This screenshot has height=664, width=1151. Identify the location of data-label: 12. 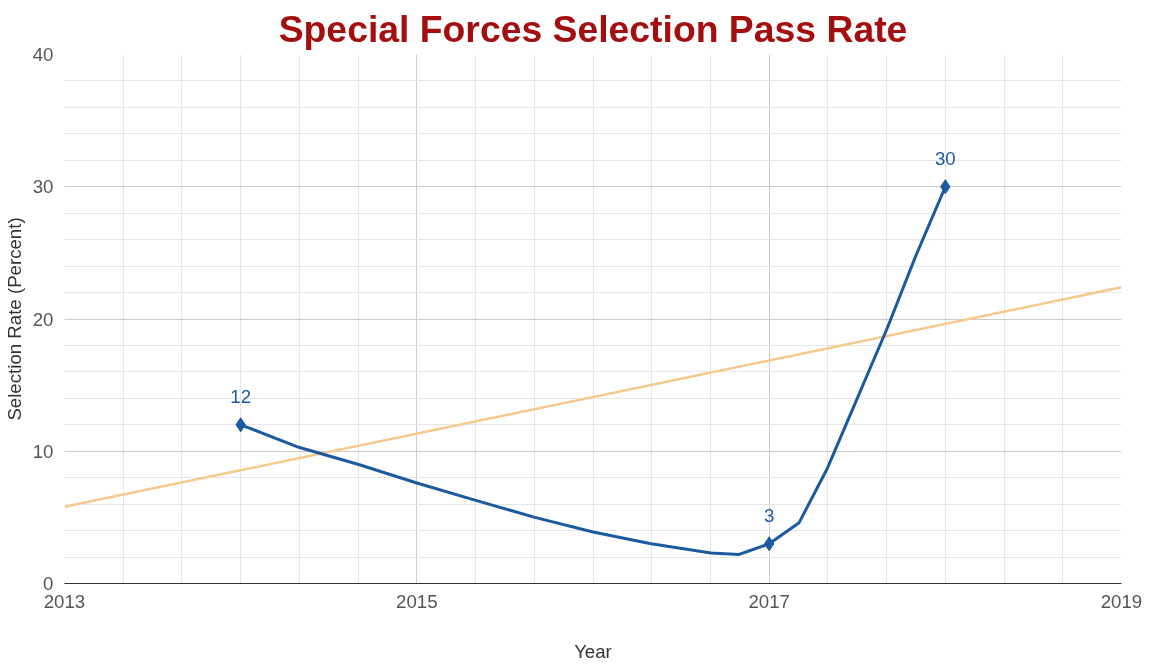
(241, 396).